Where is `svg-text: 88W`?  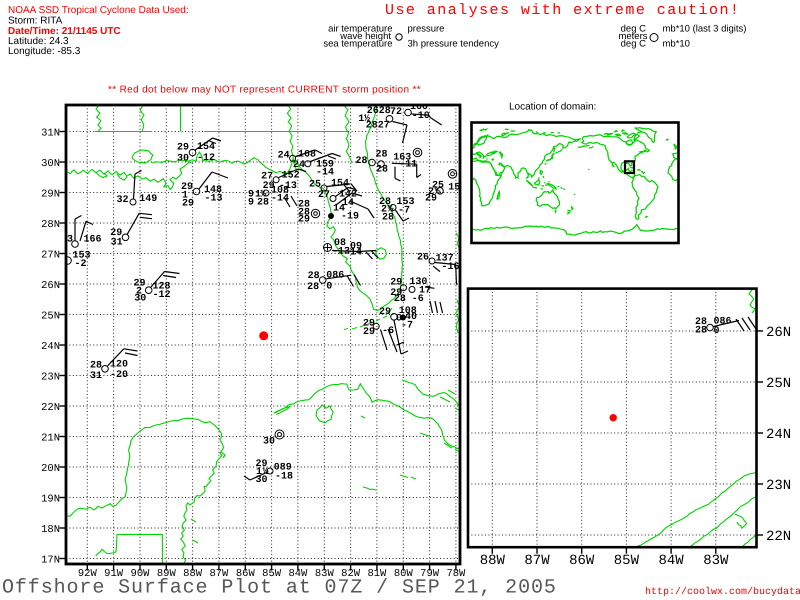
svg-text: 88W is located at coordinates (493, 561).